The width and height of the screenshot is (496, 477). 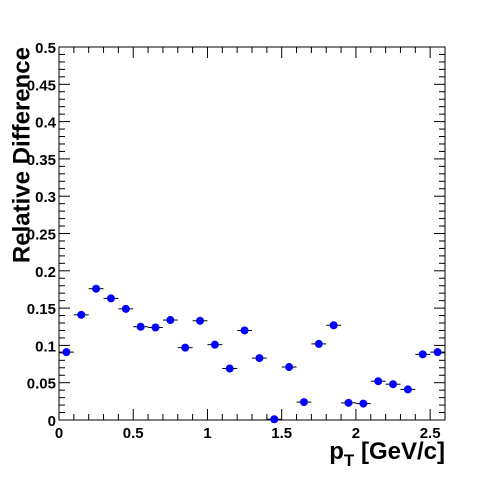 I want to click on y-tick-label: 0.3, so click(x=45, y=197).